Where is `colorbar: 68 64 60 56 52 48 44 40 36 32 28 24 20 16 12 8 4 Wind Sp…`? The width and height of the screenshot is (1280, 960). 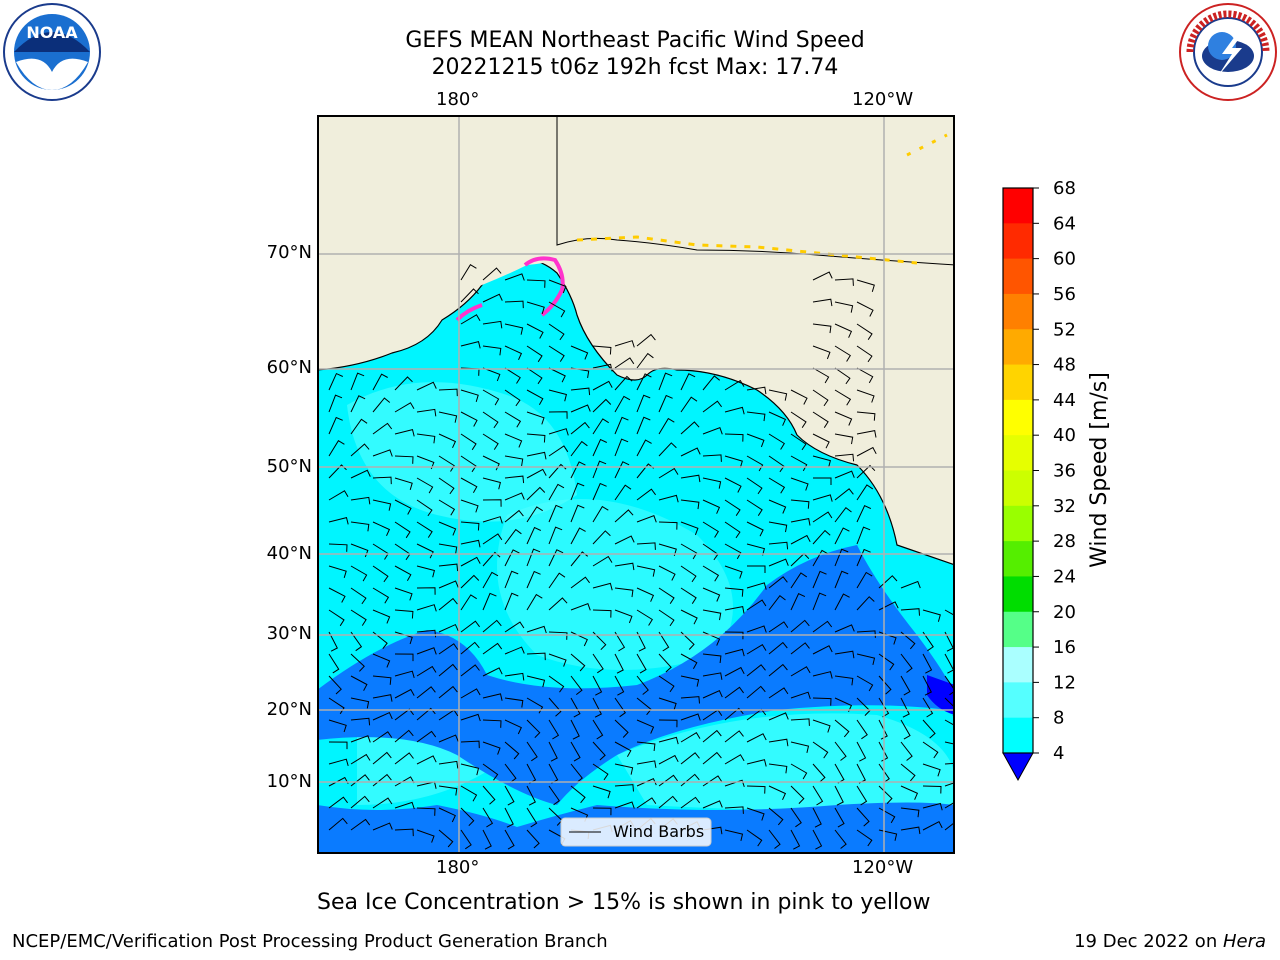
colorbar: 68 64 60 56 52 48 44 40 36 32 28 24 20 16 12 8 4 Wind Sp… is located at coordinates (1056, 481).